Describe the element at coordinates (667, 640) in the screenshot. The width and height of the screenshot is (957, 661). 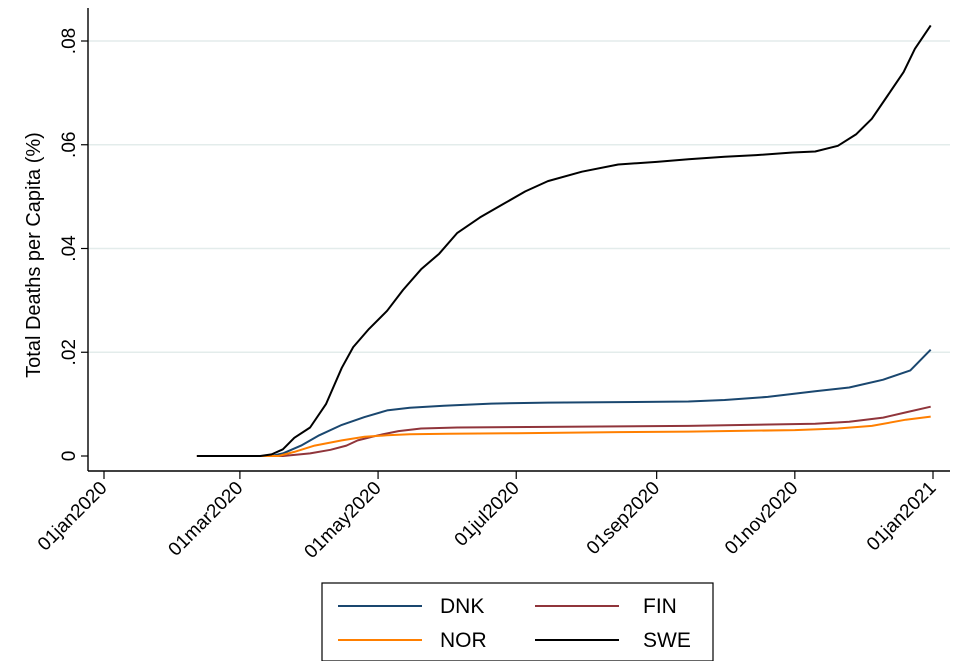
I see `legend-label-swe: SWE` at that location.